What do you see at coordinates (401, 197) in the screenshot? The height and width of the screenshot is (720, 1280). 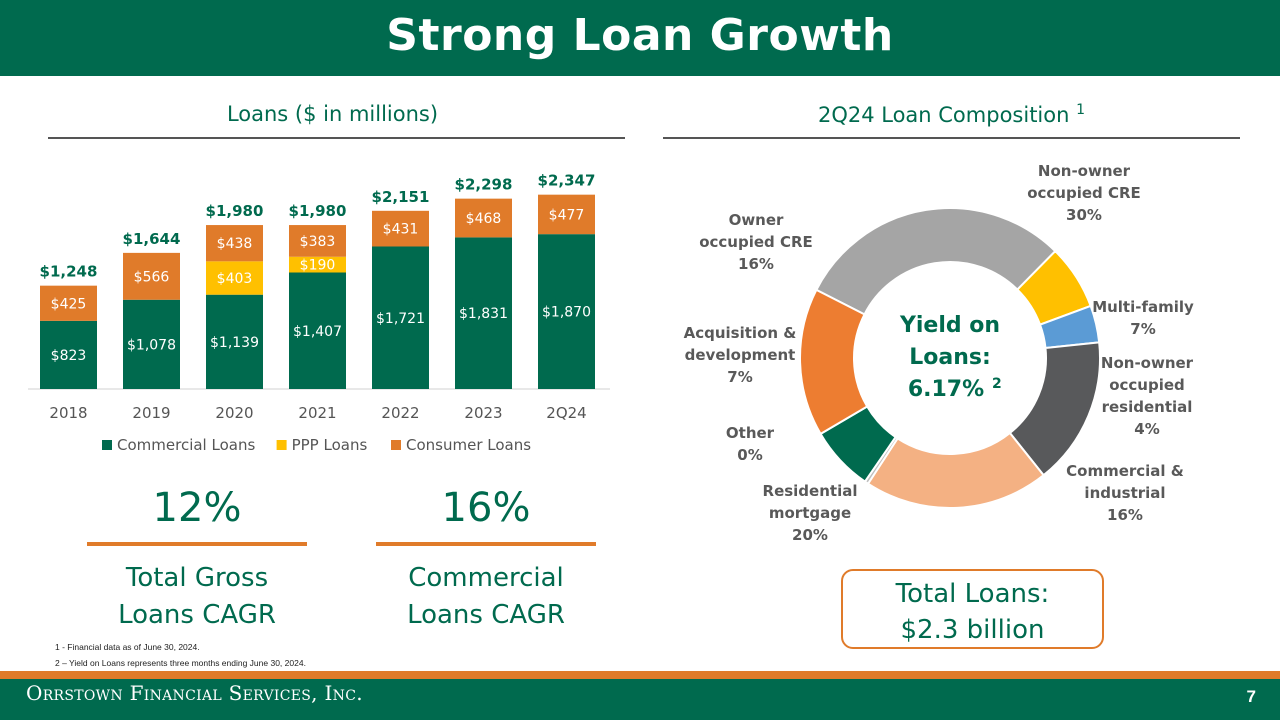 I see `bar-total-label: $2,151` at bounding box center [401, 197].